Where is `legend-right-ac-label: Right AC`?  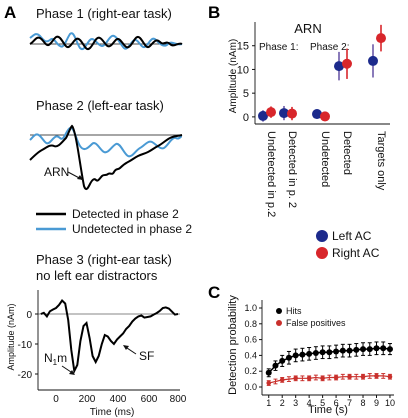 legend-right-ac-label: Right AC is located at coordinates (356, 253).